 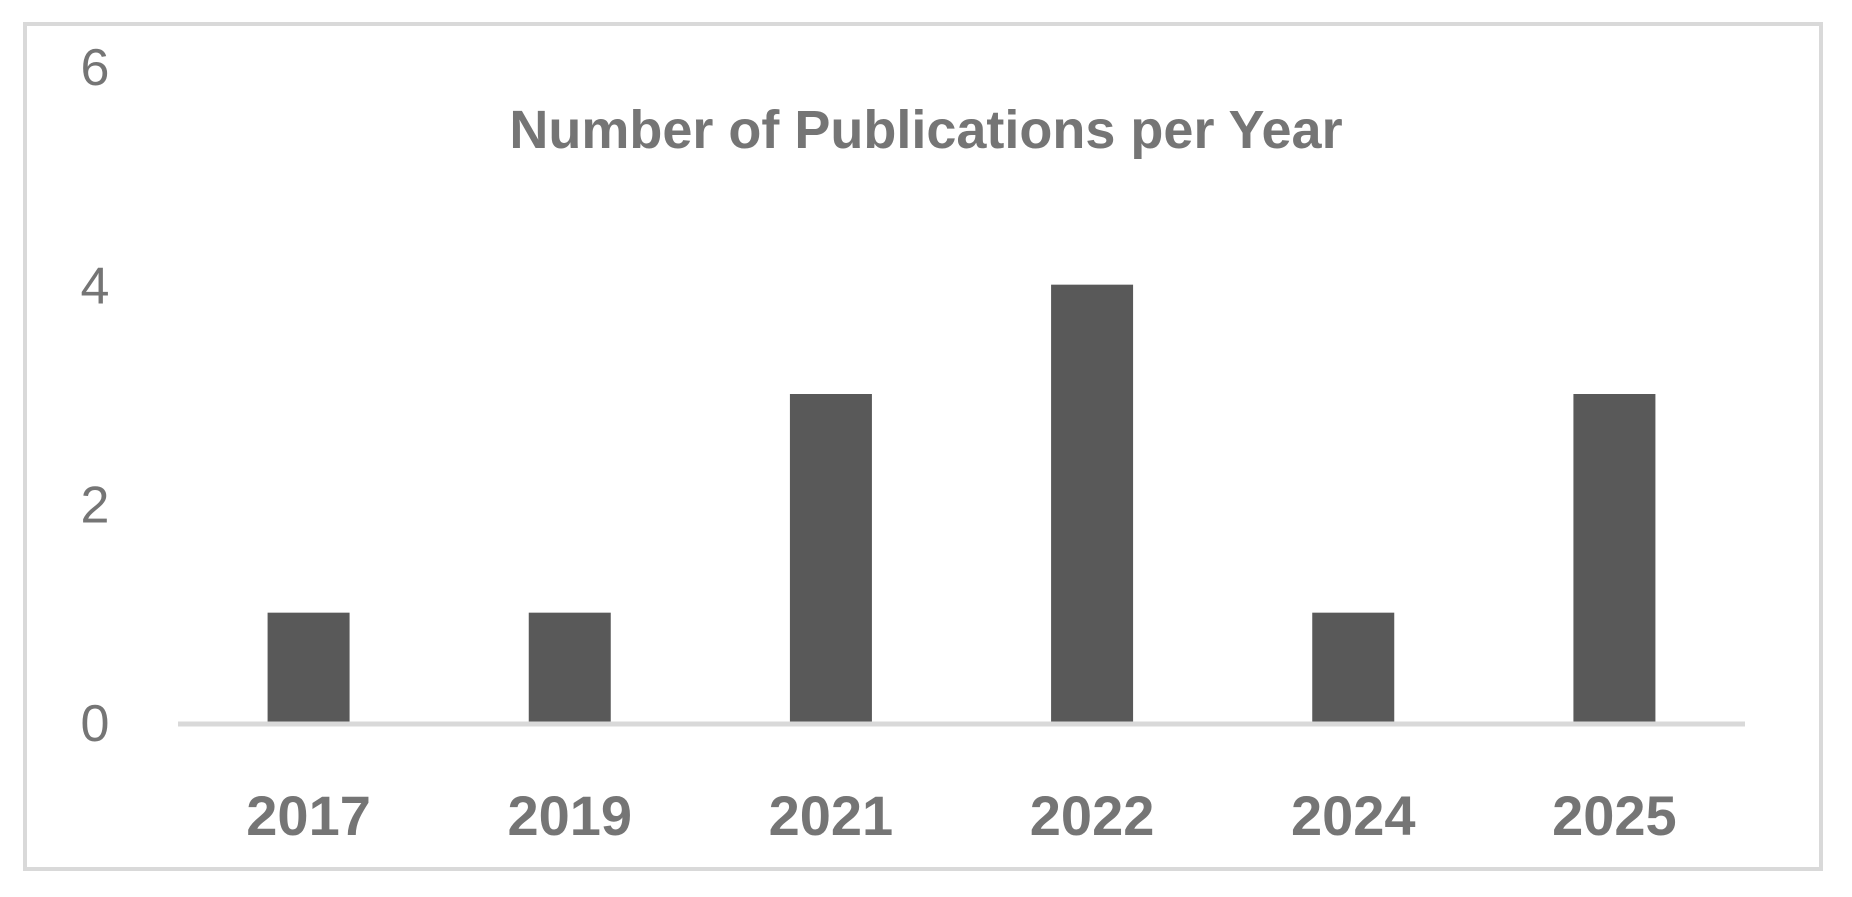 What do you see at coordinates (95, 505) in the screenshot?
I see `y-tick-label: 2` at bounding box center [95, 505].